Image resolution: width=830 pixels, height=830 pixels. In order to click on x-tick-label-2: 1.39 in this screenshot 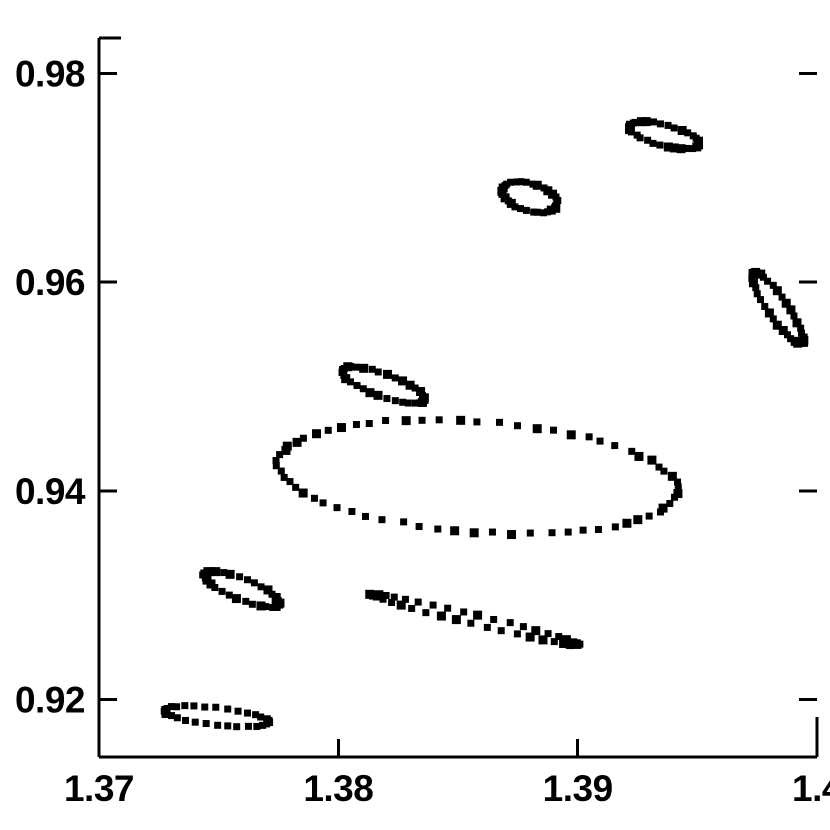, I will do `click(578, 788)`.